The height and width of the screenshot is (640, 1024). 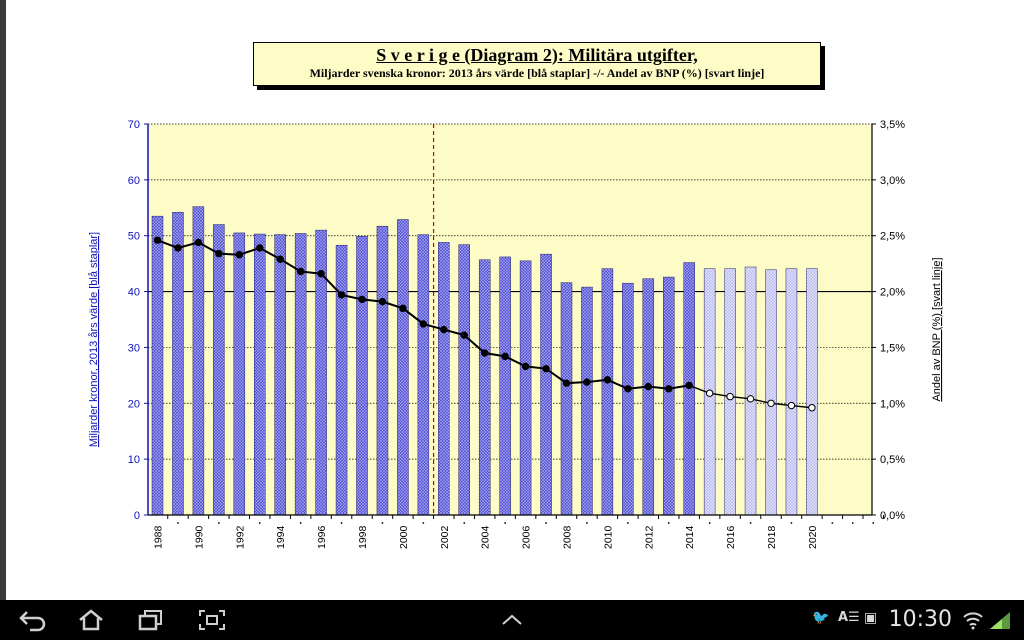 What do you see at coordinates (568, 537) in the screenshot?
I see `x-tick-label: 2008` at bounding box center [568, 537].